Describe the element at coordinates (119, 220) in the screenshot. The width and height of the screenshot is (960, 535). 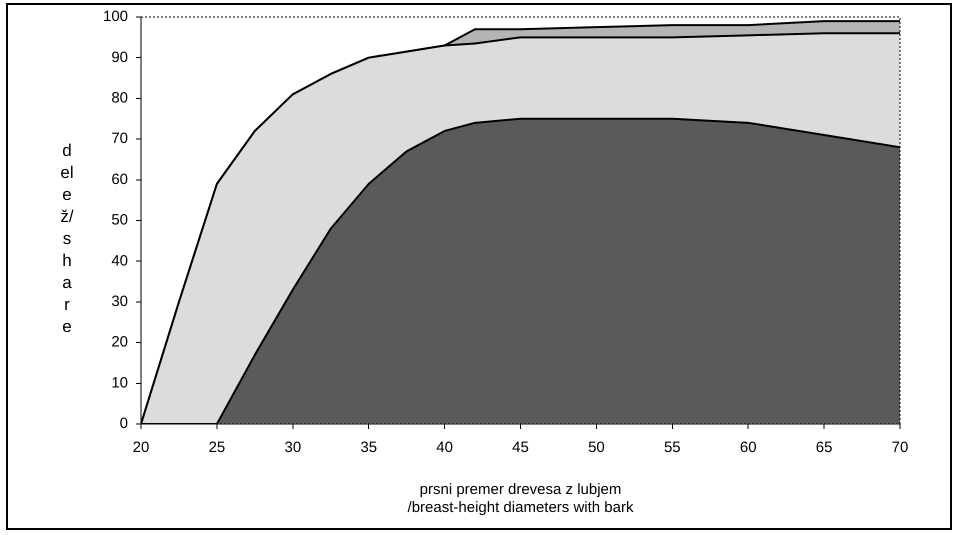
I see `y-tick-label: 50` at that location.